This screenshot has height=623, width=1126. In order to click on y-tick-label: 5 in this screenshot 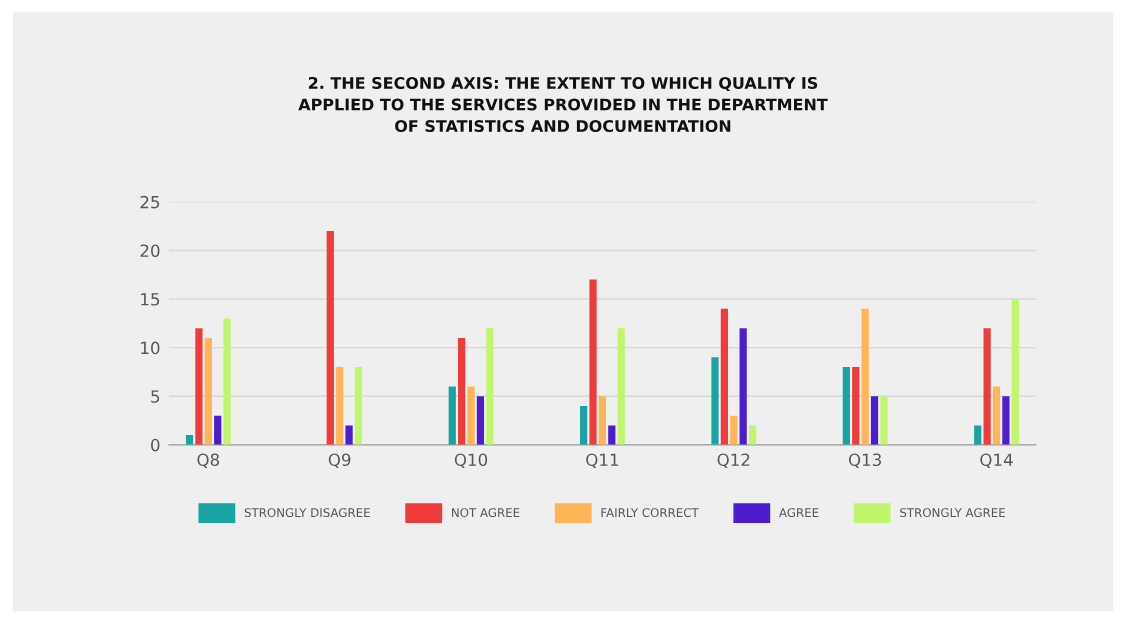, I will do `click(155, 396)`.